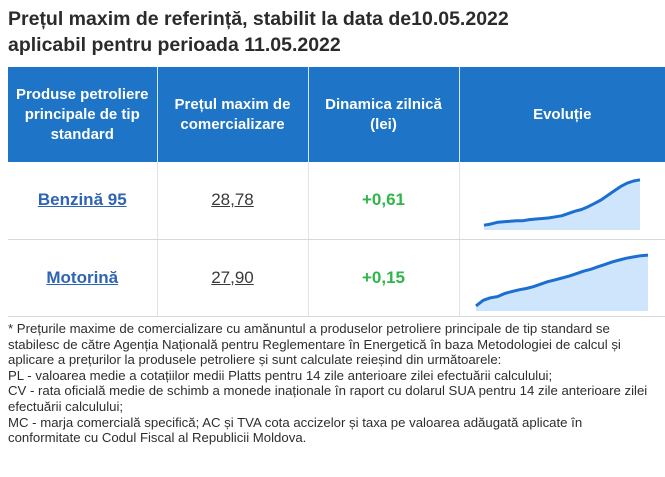  I want to click on change-cell: +0,61, so click(383, 201).